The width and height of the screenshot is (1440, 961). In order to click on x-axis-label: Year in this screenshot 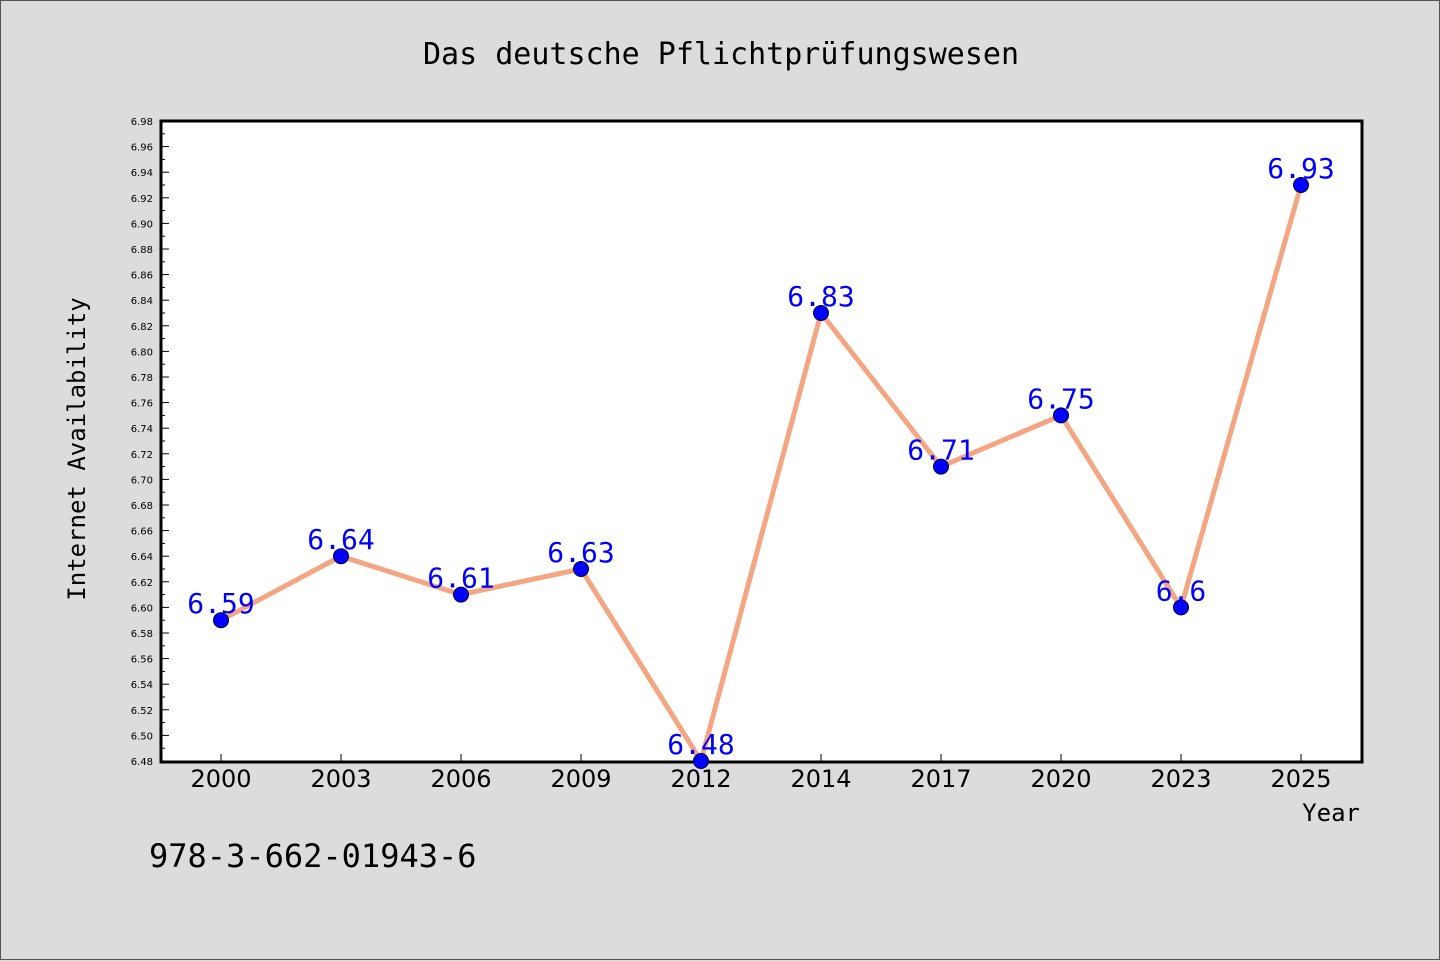, I will do `click(1331, 813)`.